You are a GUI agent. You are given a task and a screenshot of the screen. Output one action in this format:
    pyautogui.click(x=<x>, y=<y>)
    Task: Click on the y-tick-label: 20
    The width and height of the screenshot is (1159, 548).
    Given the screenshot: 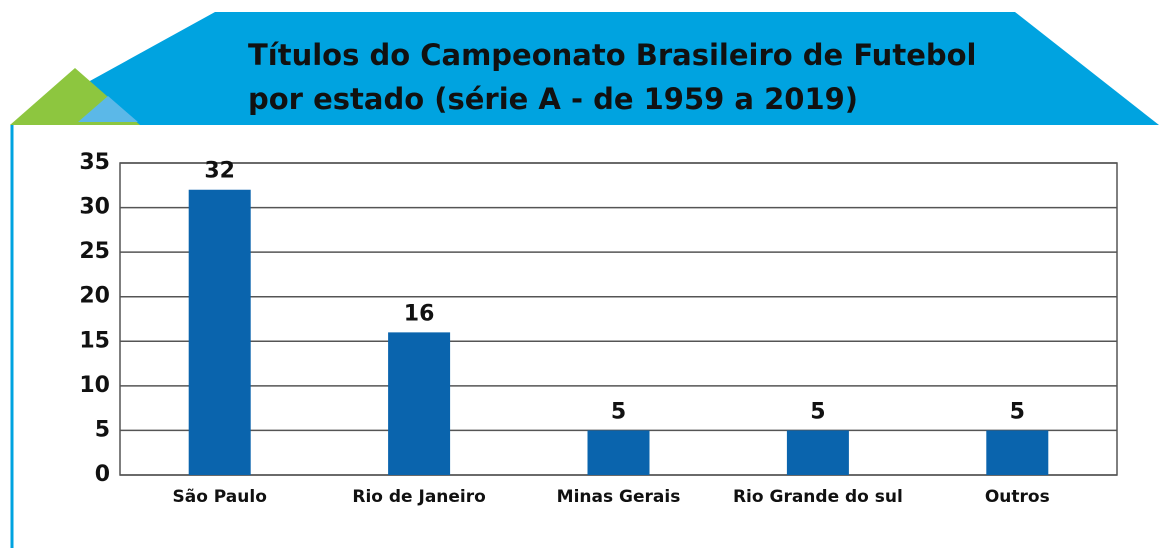 What is the action you would take?
    pyautogui.click(x=94, y=296)
    